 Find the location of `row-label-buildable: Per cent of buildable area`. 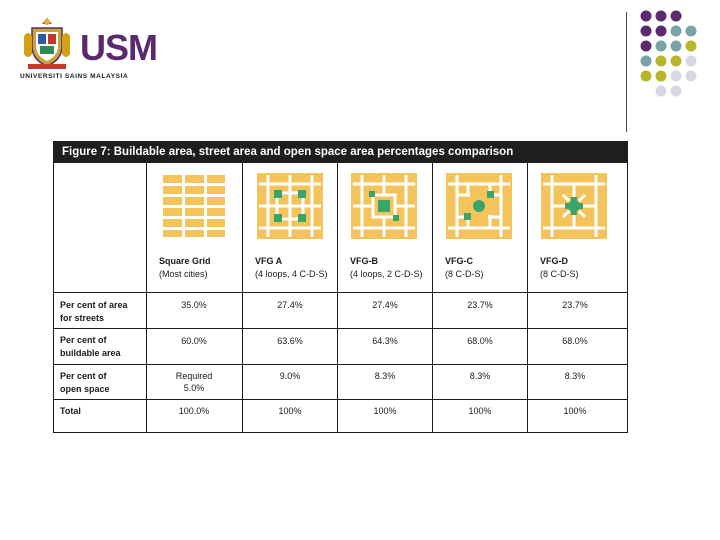

row-label-buildable: Per cent of buildable area is located at coordinates (90, 347).